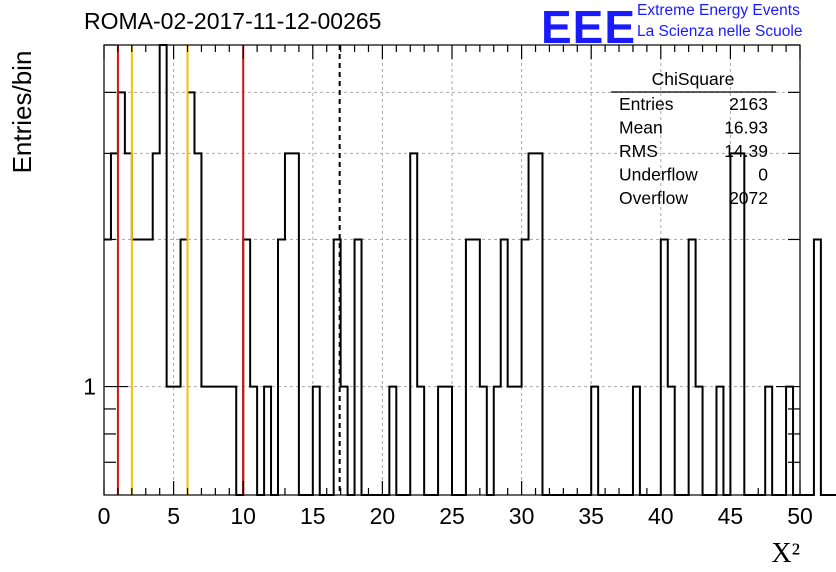 The width and height of the screenshot is (836, 572). What do you see at coordinates (589, 27) in the screenshot?
I see `eee-logo: EEE` at bounding box center [589, 27].